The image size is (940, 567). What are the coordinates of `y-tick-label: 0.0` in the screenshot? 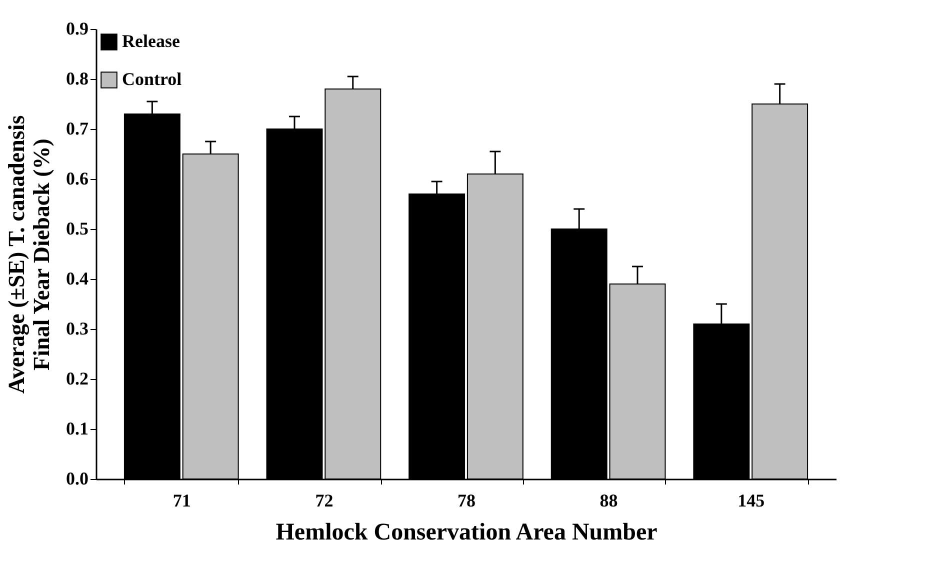 It's located at (77, 478).